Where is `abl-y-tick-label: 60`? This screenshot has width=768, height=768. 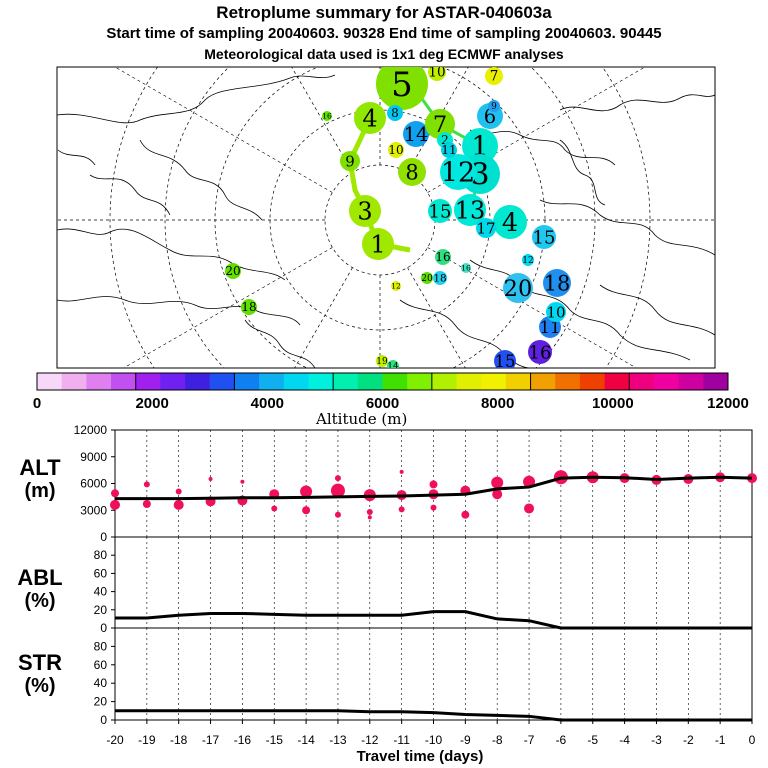
abl-y-tick-label: 60 is located at coordinates (101, 573).